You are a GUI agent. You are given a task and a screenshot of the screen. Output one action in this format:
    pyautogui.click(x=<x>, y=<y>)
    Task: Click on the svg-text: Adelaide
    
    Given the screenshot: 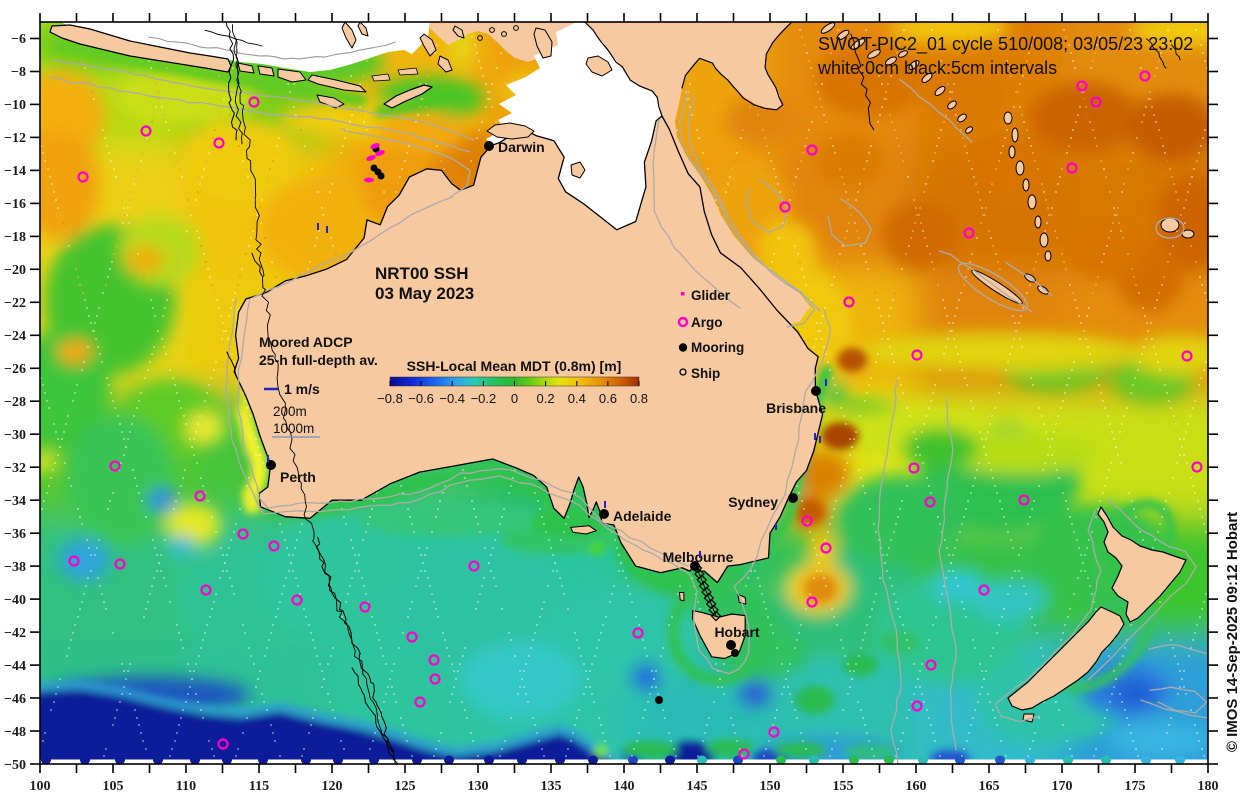 What is the action you would take?
    pyautogui.click(x=642, y=516)
    